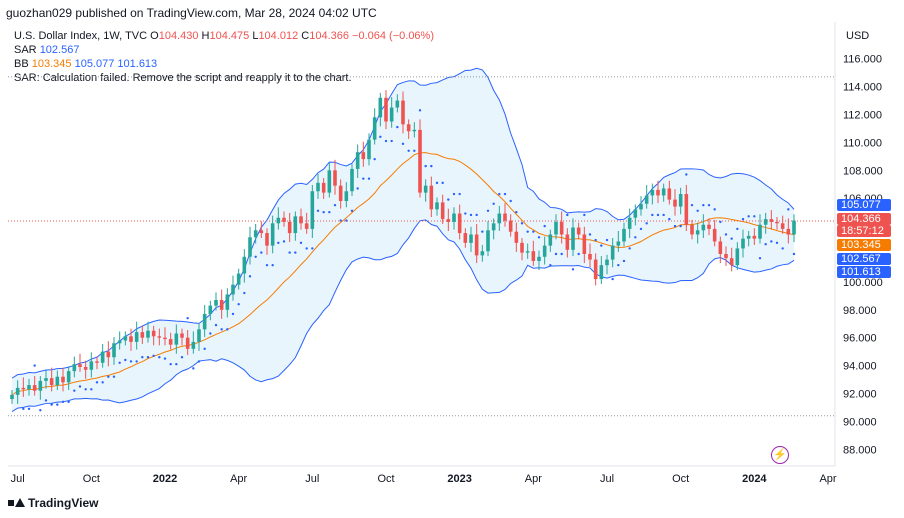 The image size is (904, 518). What do you see at coordinates (325, 36) in the screenshot?
I see `ohlc-c: C104.366` at bounding box center [325, 36].